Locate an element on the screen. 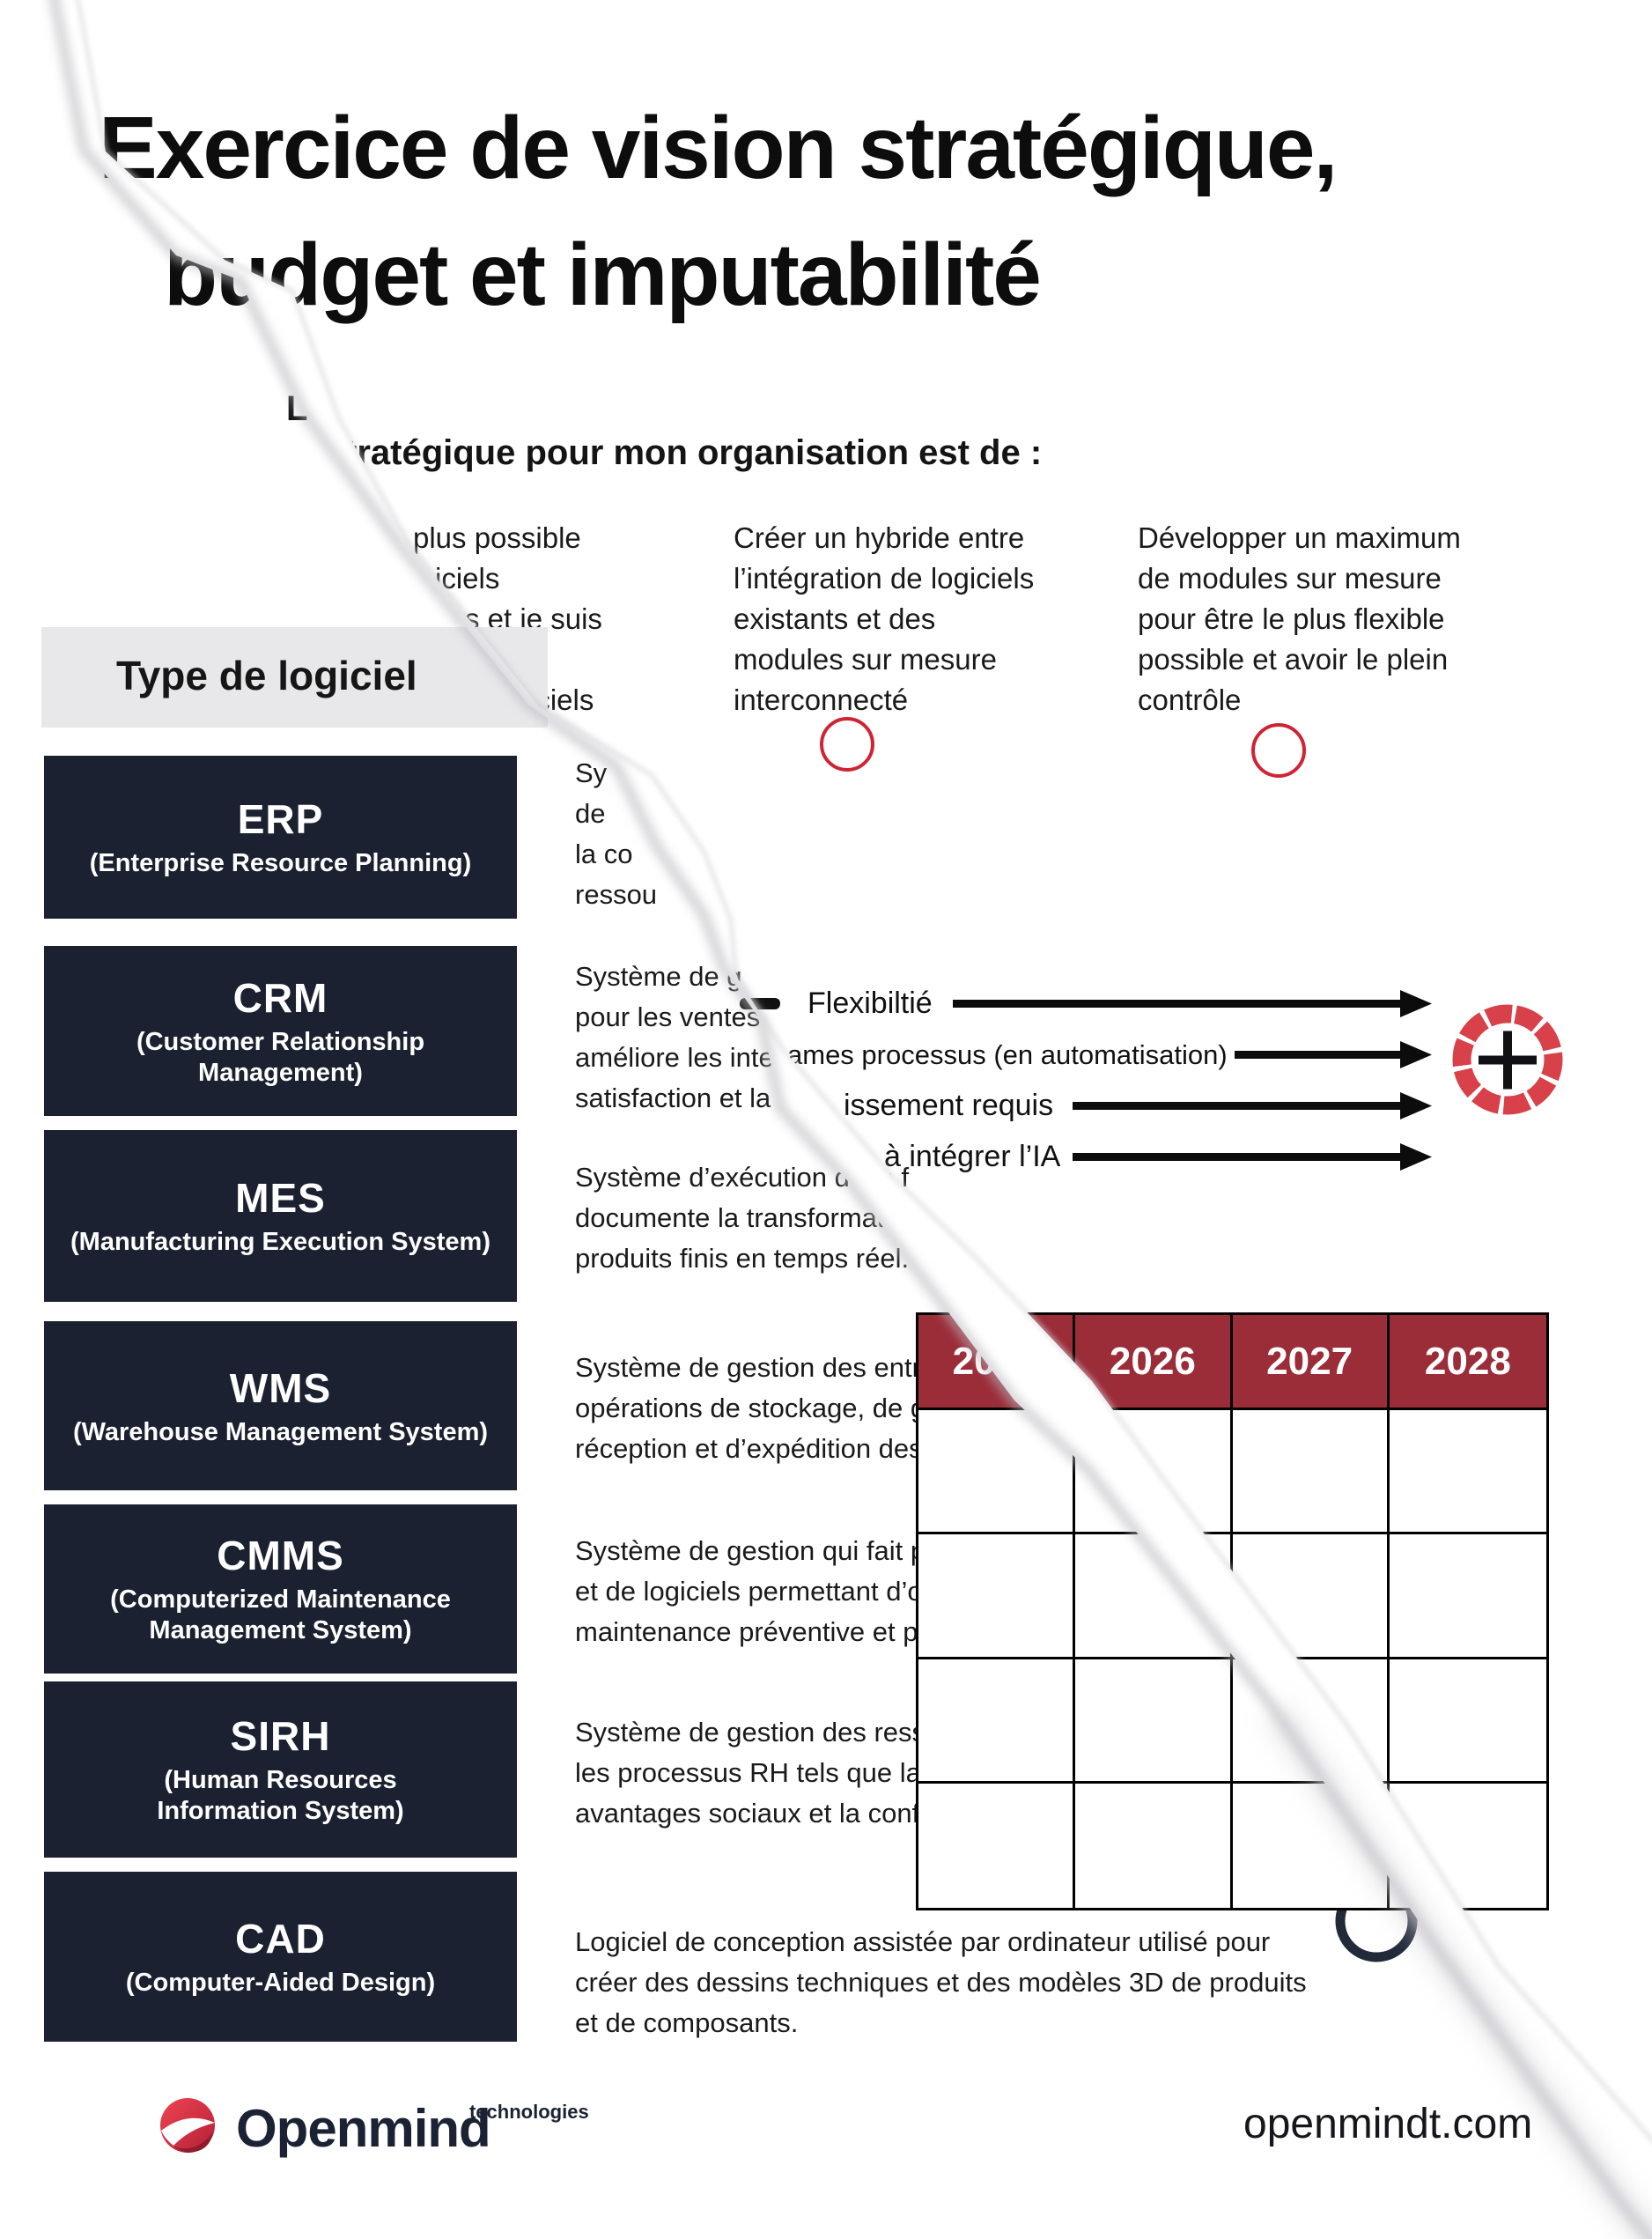 This screenshot has height=2239, width=1652. option3-radio-circle is located at coordinates (1279, 751).